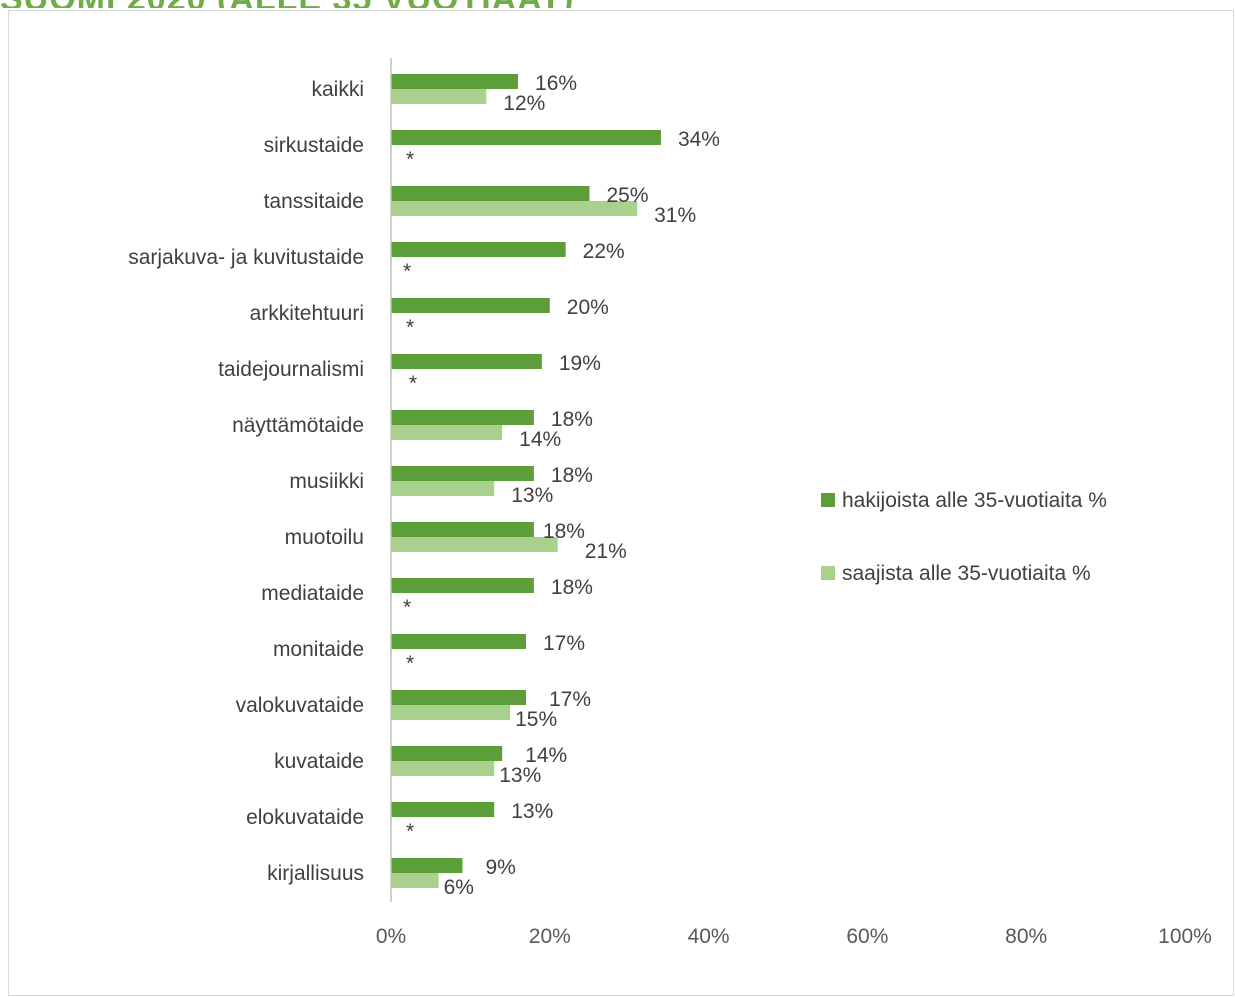 The height and width of the screenshot is (997, 1235). What do you see at coordinates (532, 811) in the screenshot?
I see `data-label-hakijoista: 13%` at bounding box center [532, 811].